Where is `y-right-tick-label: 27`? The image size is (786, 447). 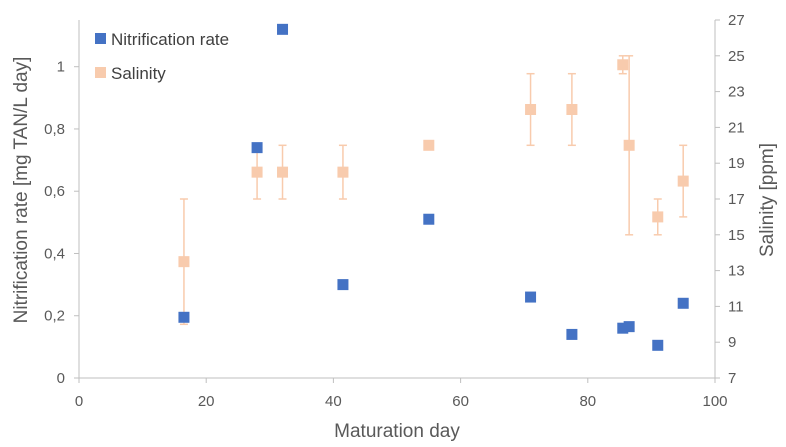 y-right-tick-label: 27 is located at coordinates (736, 20).